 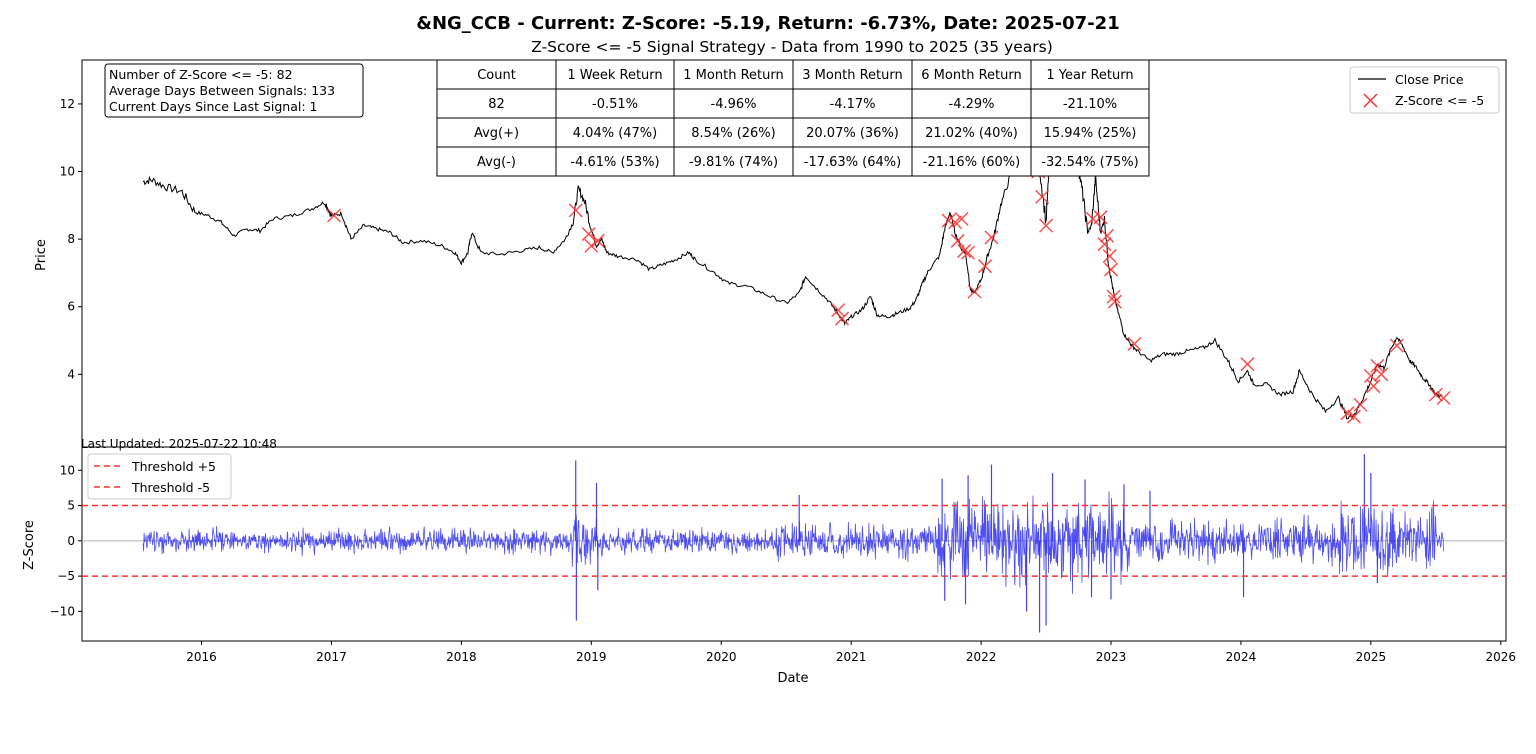 I want to click on zscore-y-tick-label: 10, so click(x=67, y=470).